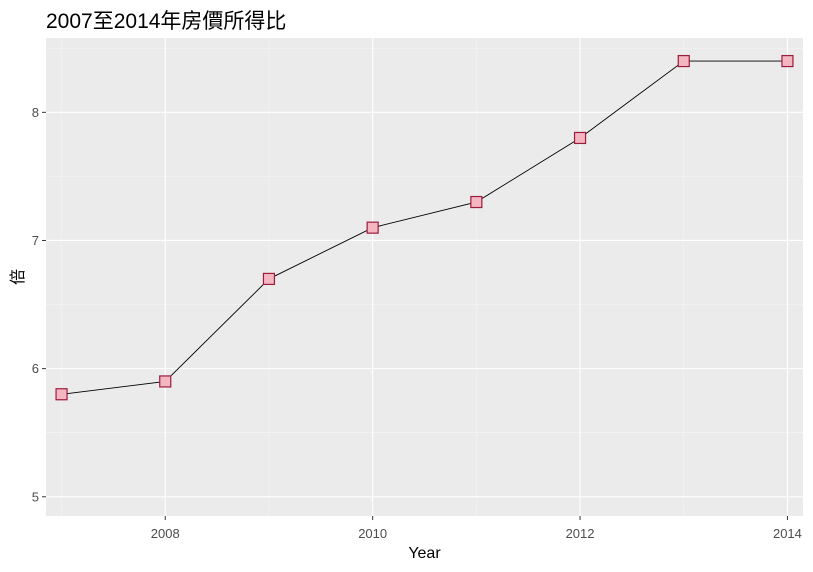  Describe the element at coordinates (787, 533) in the screenshot. I see `x-tick-label: 2014` at that location.